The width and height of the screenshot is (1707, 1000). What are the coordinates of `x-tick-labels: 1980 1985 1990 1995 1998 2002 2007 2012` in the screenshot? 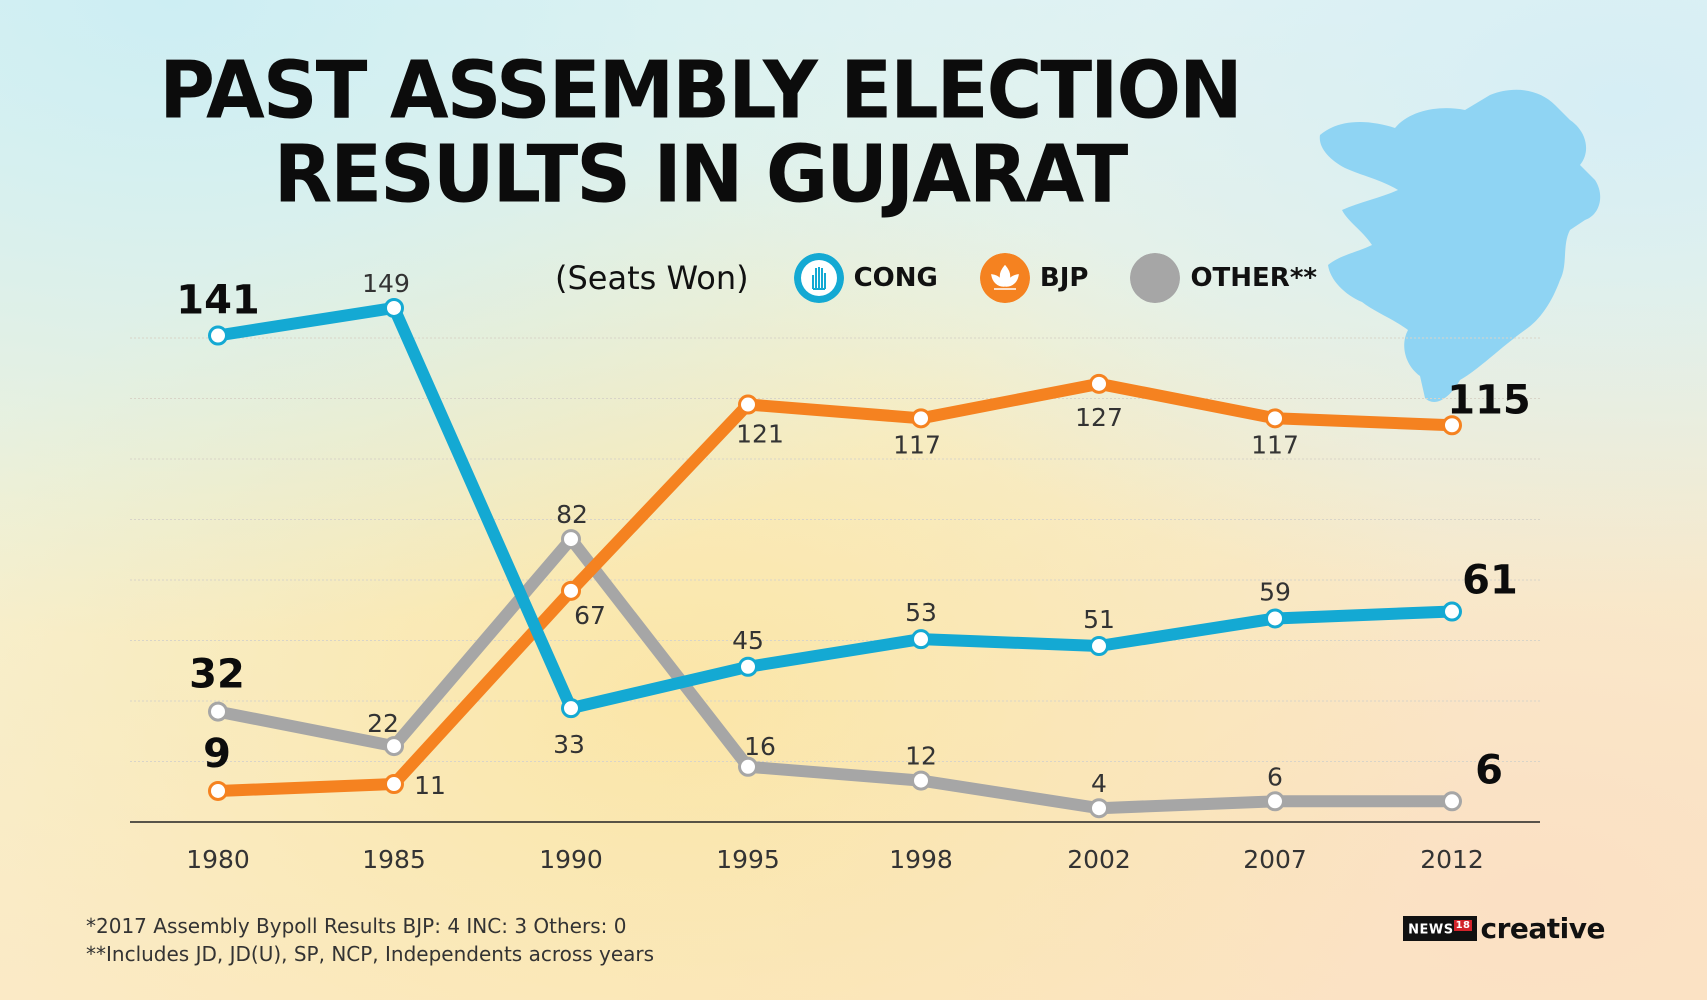 It's located at (835, 859).